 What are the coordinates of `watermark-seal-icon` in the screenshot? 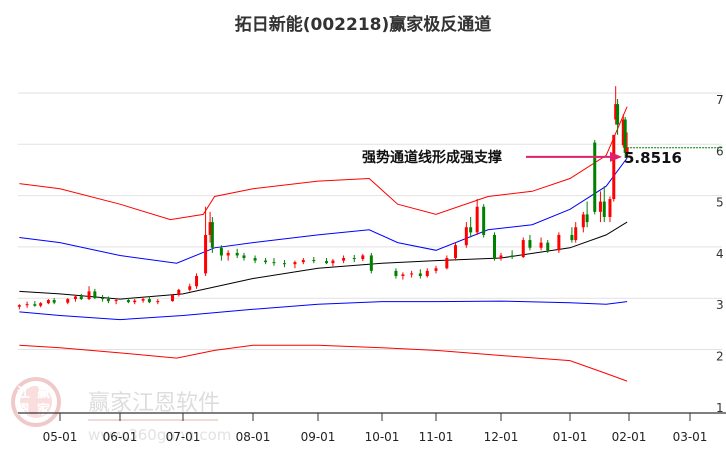 It's located at (36, 402).